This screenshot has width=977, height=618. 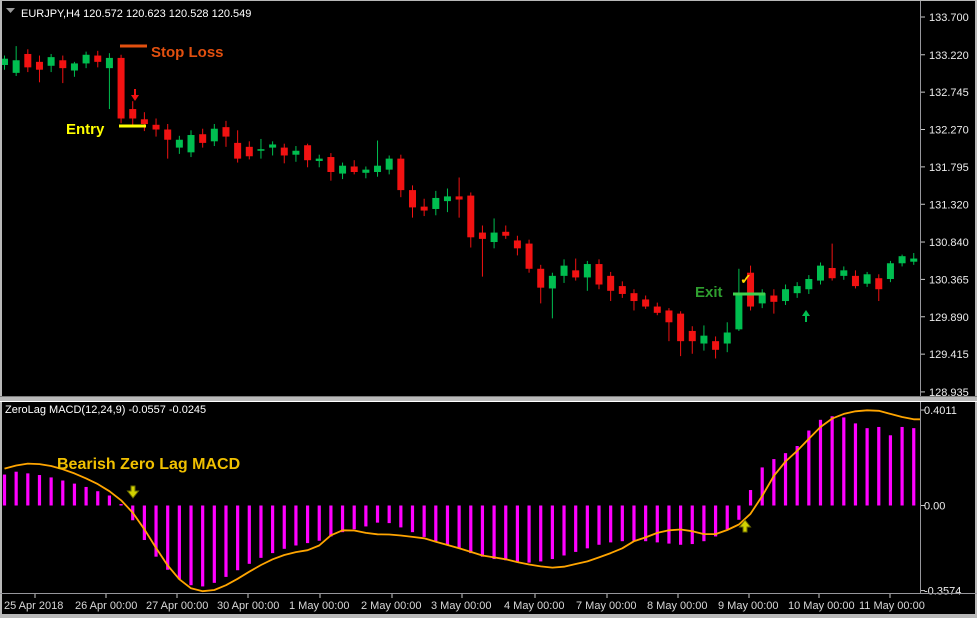 I want to click on time-tick-label: 7 May 00:00, so click(x=606, y=606).